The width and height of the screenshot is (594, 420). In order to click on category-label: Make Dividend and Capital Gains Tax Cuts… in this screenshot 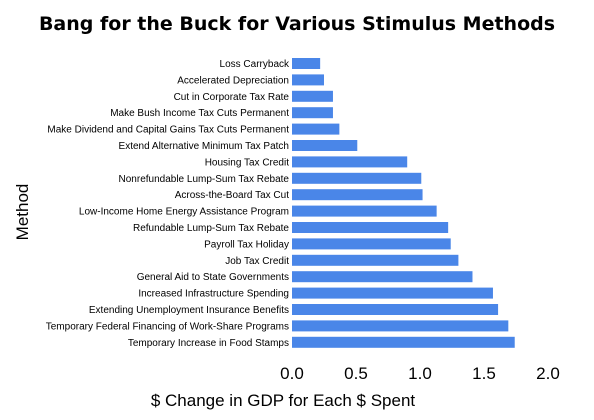, I will do `click(168, 130)`.